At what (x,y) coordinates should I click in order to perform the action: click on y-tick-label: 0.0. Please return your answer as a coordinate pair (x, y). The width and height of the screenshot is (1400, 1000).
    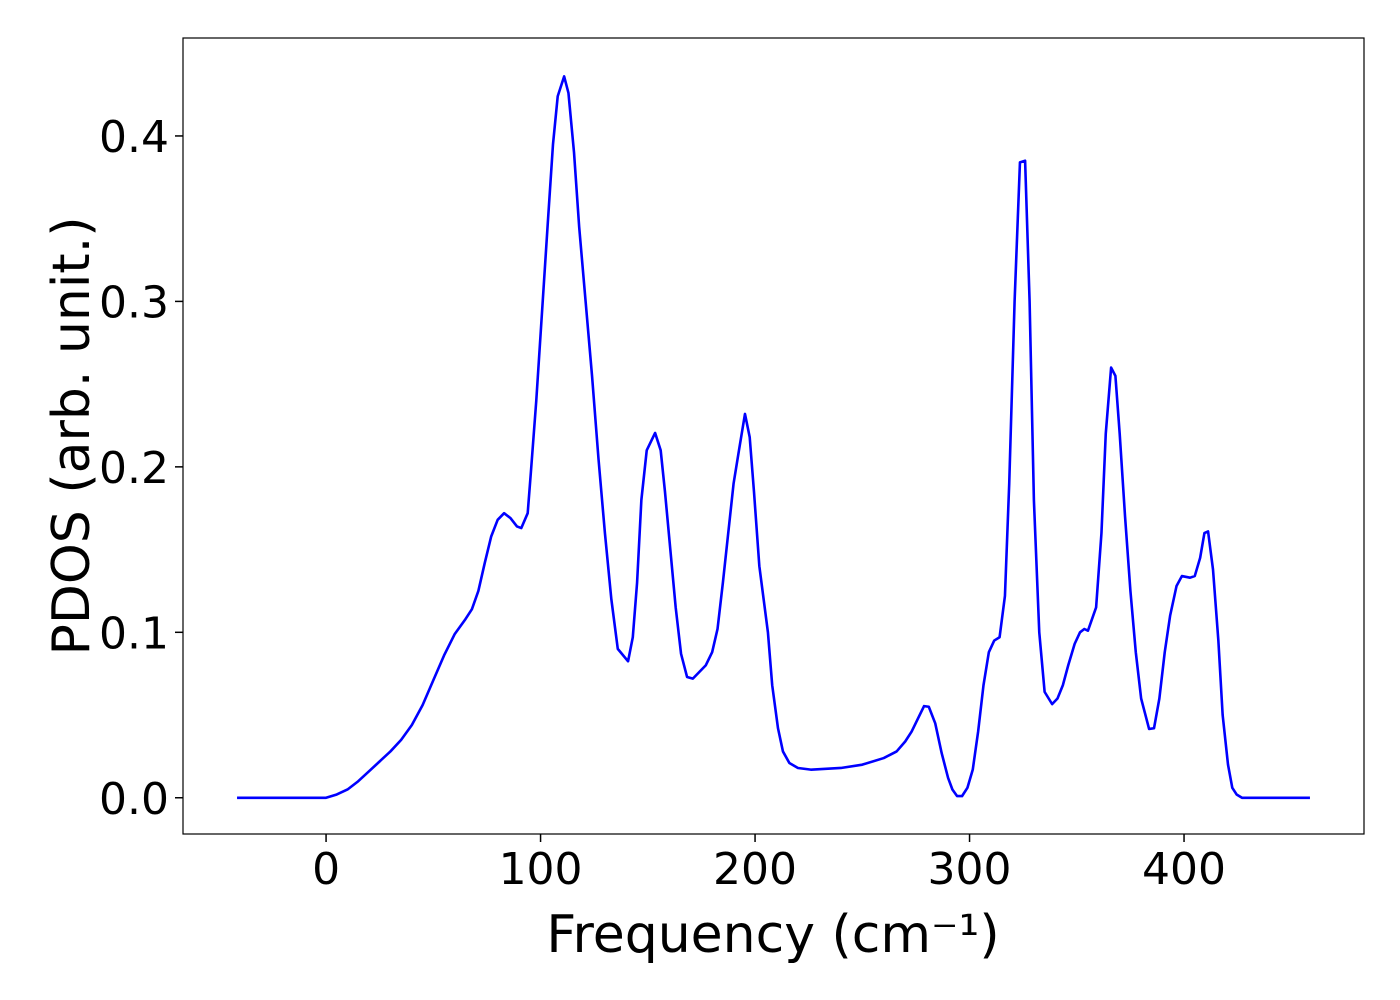
    Looking at the image, I should click on (134, 799).